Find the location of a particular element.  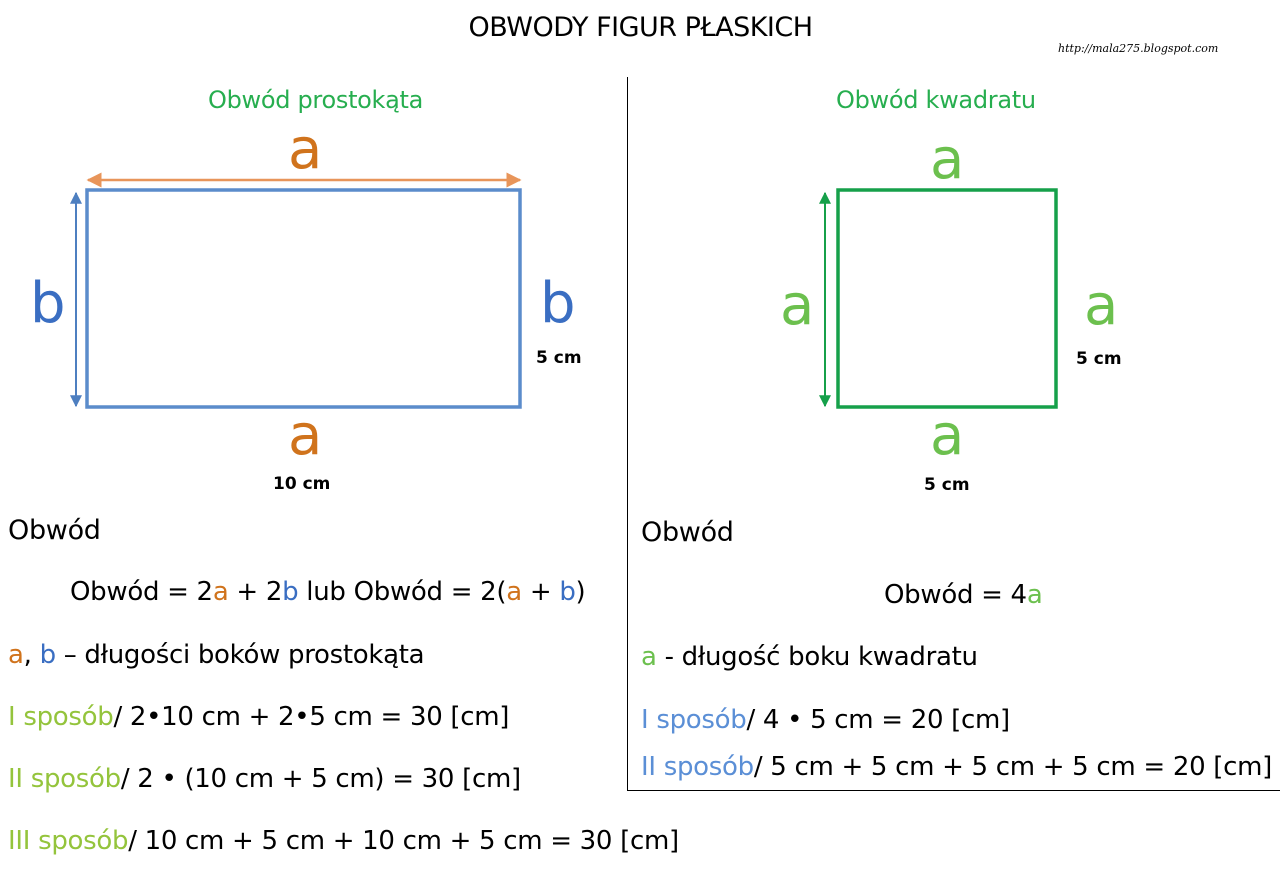

rectangle-formula: Obwód = 2a + 2b lub Obwód = 2(a + b) is located at coordinates (328, 592).